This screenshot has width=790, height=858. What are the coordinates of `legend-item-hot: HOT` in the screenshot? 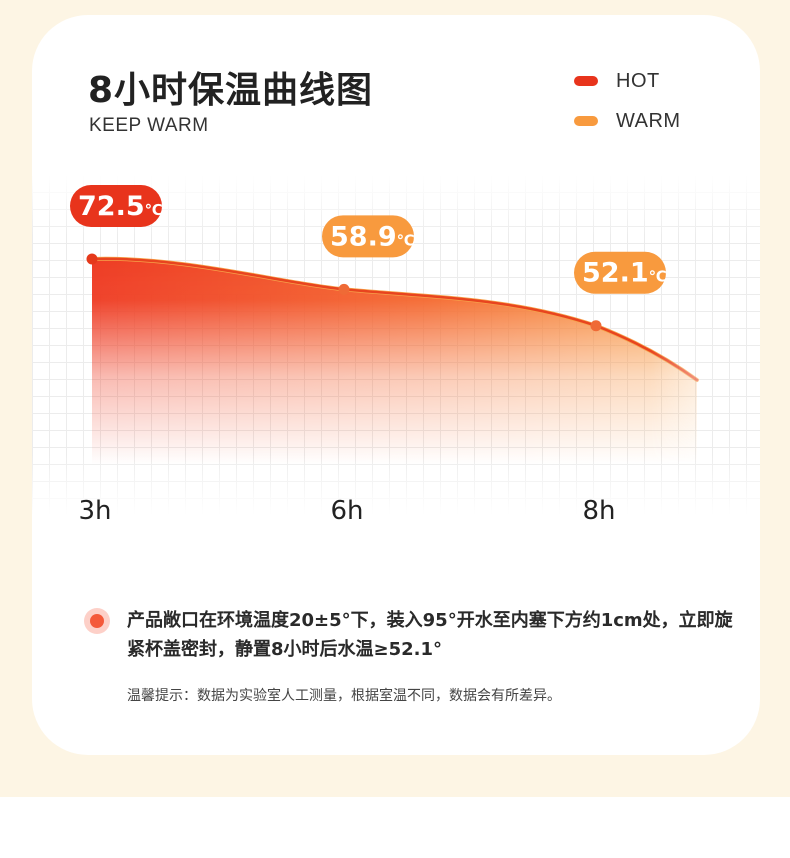 It's located at (627, 81).